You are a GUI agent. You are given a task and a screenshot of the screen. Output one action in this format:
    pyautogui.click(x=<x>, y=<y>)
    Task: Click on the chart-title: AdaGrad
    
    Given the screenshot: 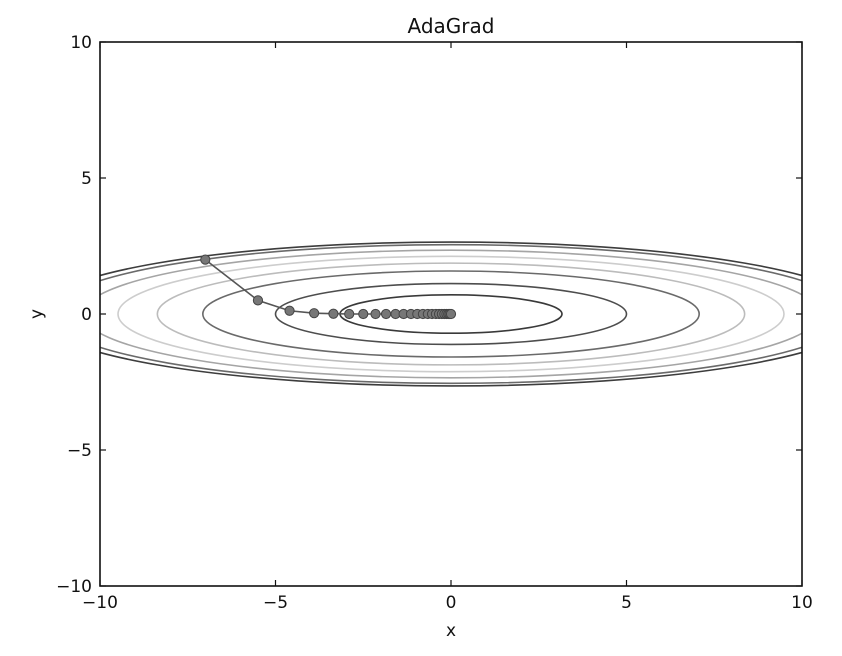 What is the action you would take?
    pyautogui.click(x=451, y=26)
    